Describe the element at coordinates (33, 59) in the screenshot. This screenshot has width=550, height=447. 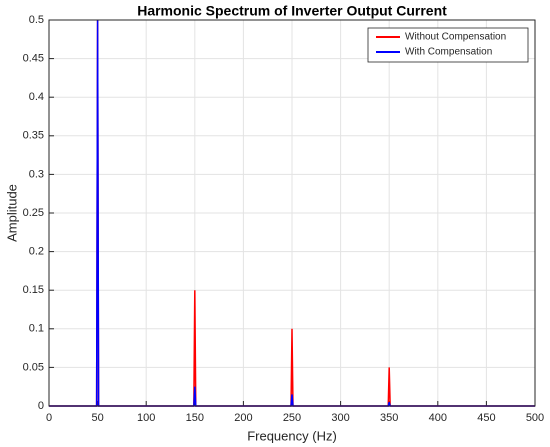
I see `y-tick-label: 0.45` at that location.